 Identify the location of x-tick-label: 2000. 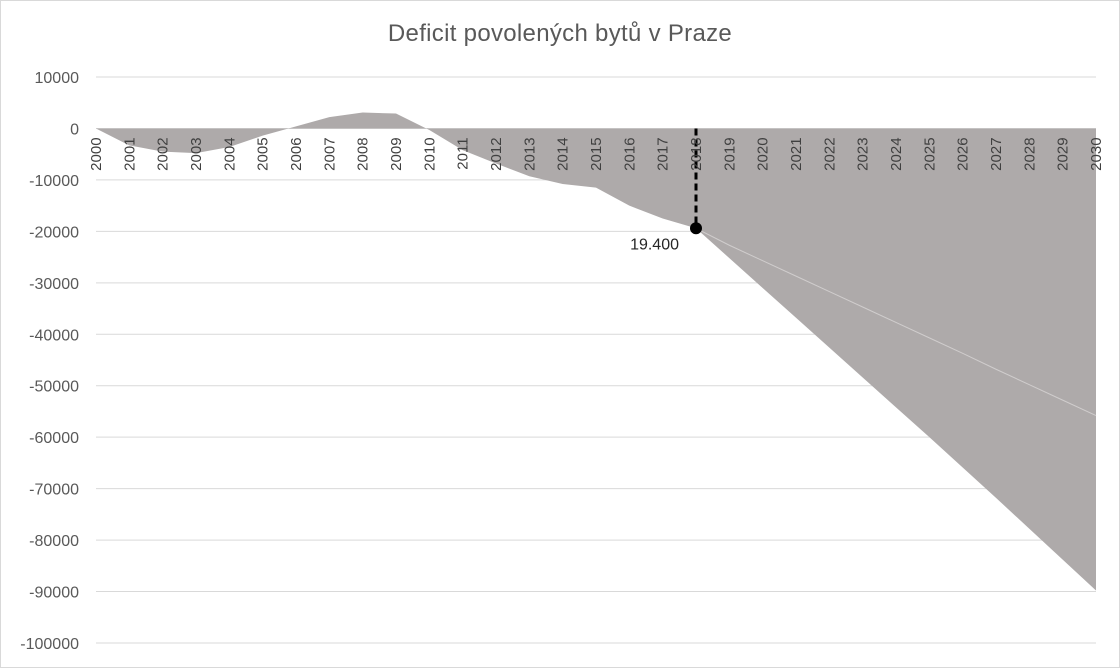
(96, 153).